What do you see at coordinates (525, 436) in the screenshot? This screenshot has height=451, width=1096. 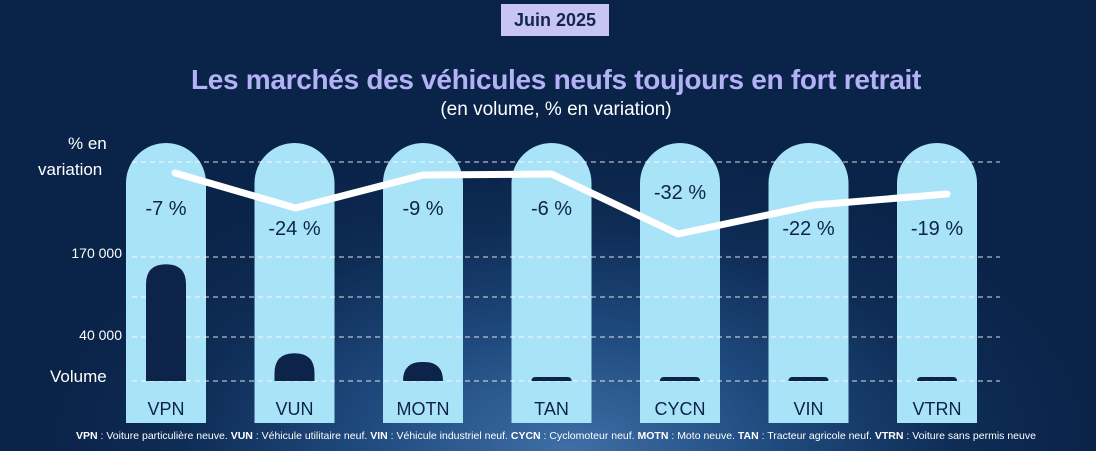 I see `legend-code: CYCN` at bounding box center [525, 436].